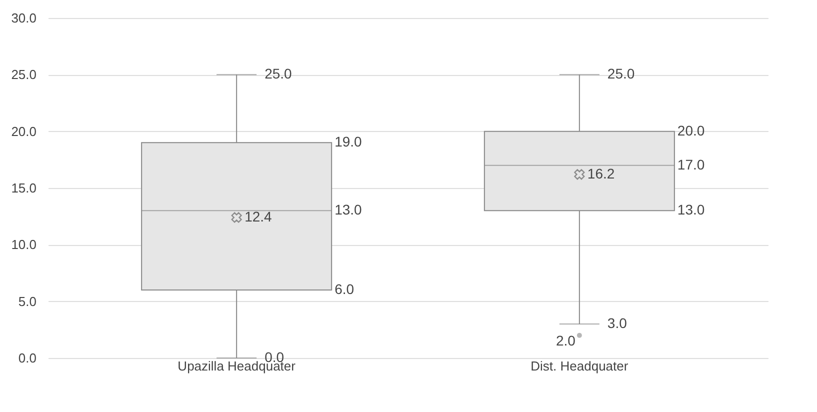 The height and width of the screenshot is (412, 817). What do you see at coordinates (617, 323) in the screenshot?
I see `annotation: 3.0` at bounding box center [617, 323].